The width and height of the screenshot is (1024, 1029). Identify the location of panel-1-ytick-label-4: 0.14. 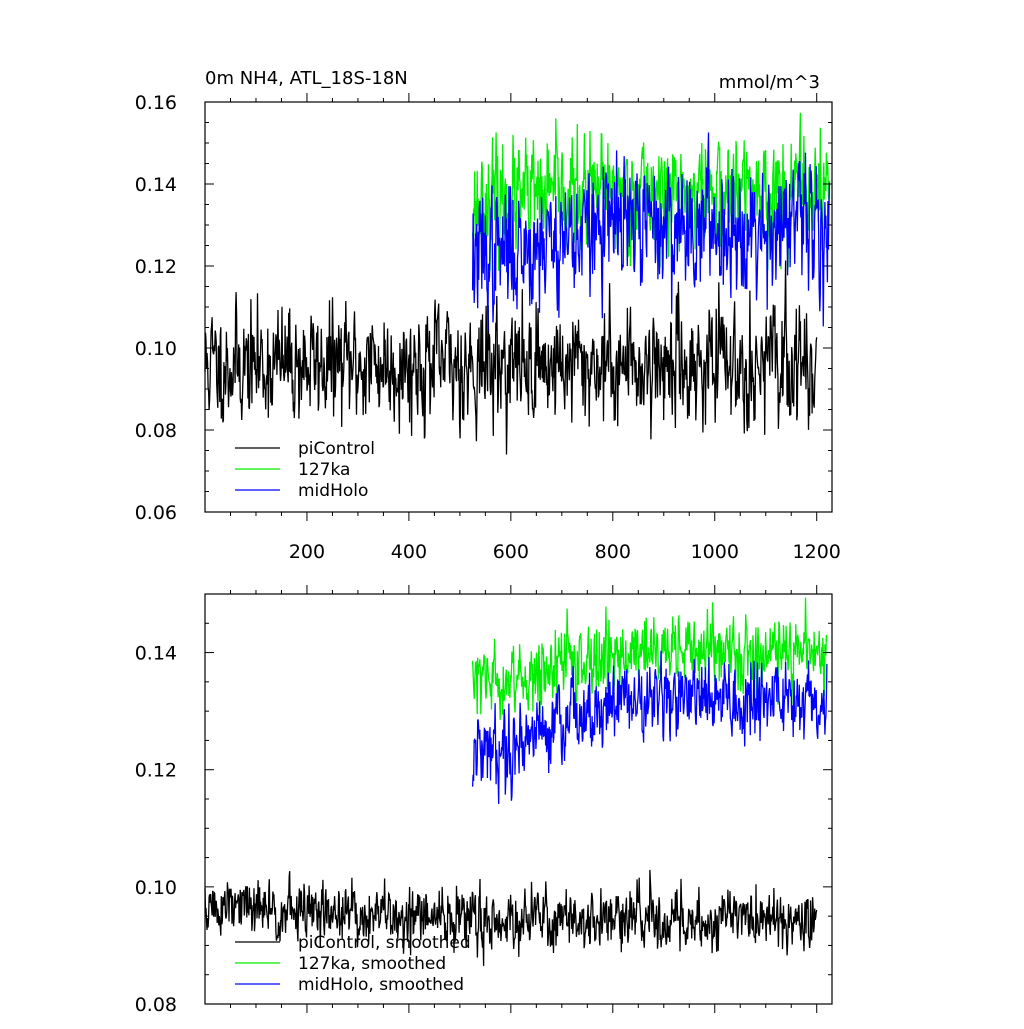
(156, 185).